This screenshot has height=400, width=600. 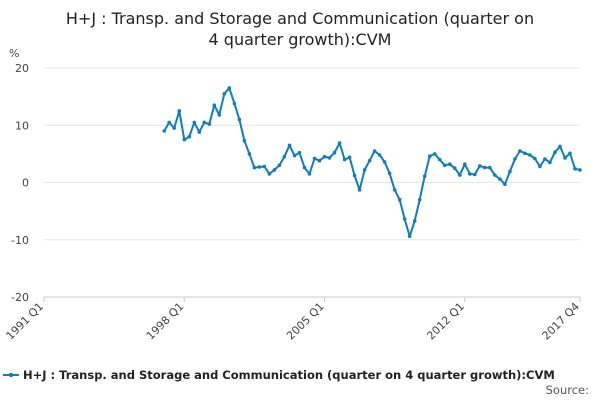 What do you see at coordinates (25, 321) in the screenshot?
I see `x-tick-label: 1991 Q1` at bounding box center [25, 321].